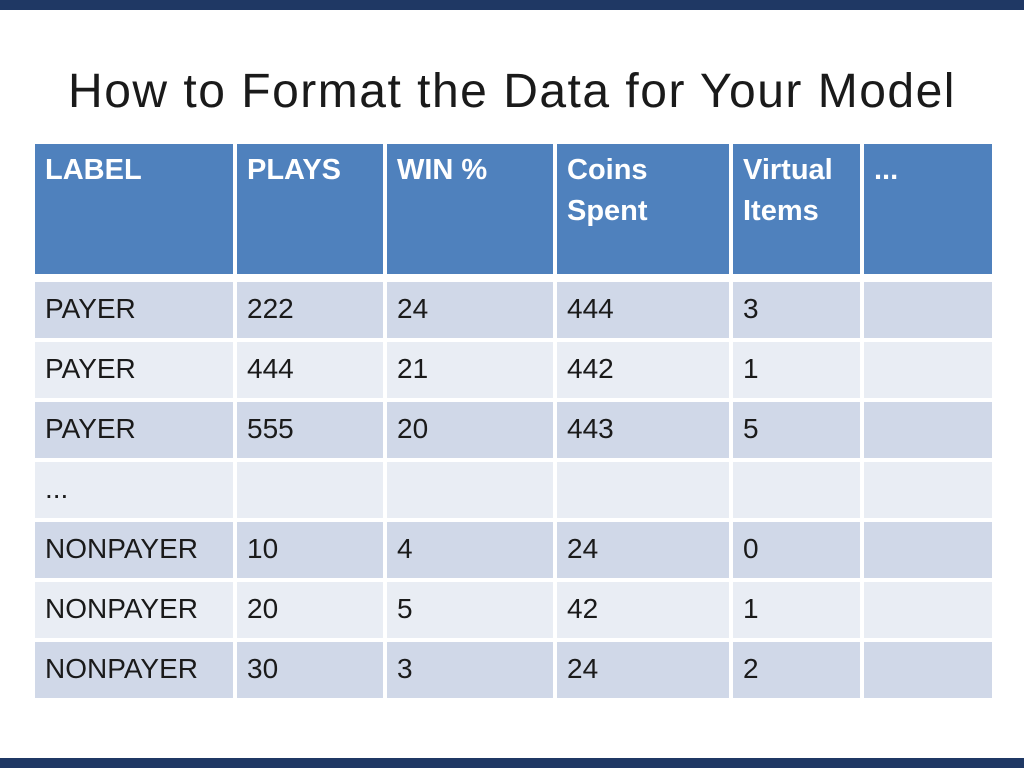 Image resolution: width=1024 pixels, height=768 pixels. Describe the element at coordinates (310, 430) in the screenshot. I see `table-cell: 555` at that location.